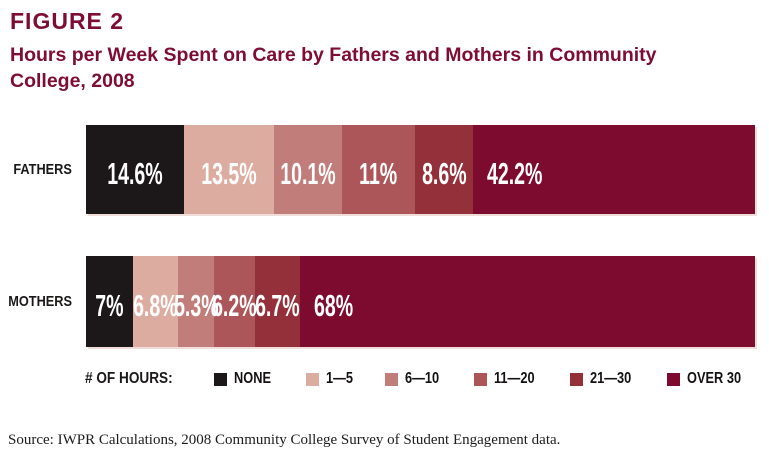 The width and height of the screenshot is (769, 460). I want to click on legend-item-3: 6—10, so click(416, 379).